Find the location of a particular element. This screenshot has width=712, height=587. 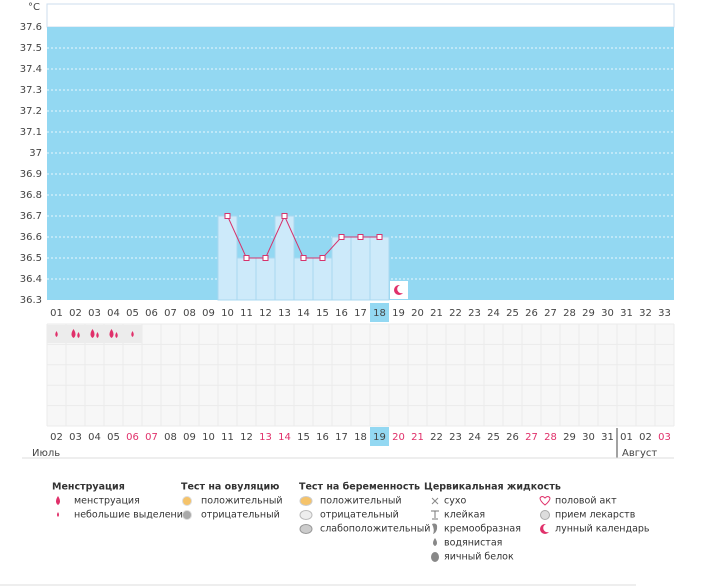

x-tick-label: 22 is located at coordinates (455, 313).